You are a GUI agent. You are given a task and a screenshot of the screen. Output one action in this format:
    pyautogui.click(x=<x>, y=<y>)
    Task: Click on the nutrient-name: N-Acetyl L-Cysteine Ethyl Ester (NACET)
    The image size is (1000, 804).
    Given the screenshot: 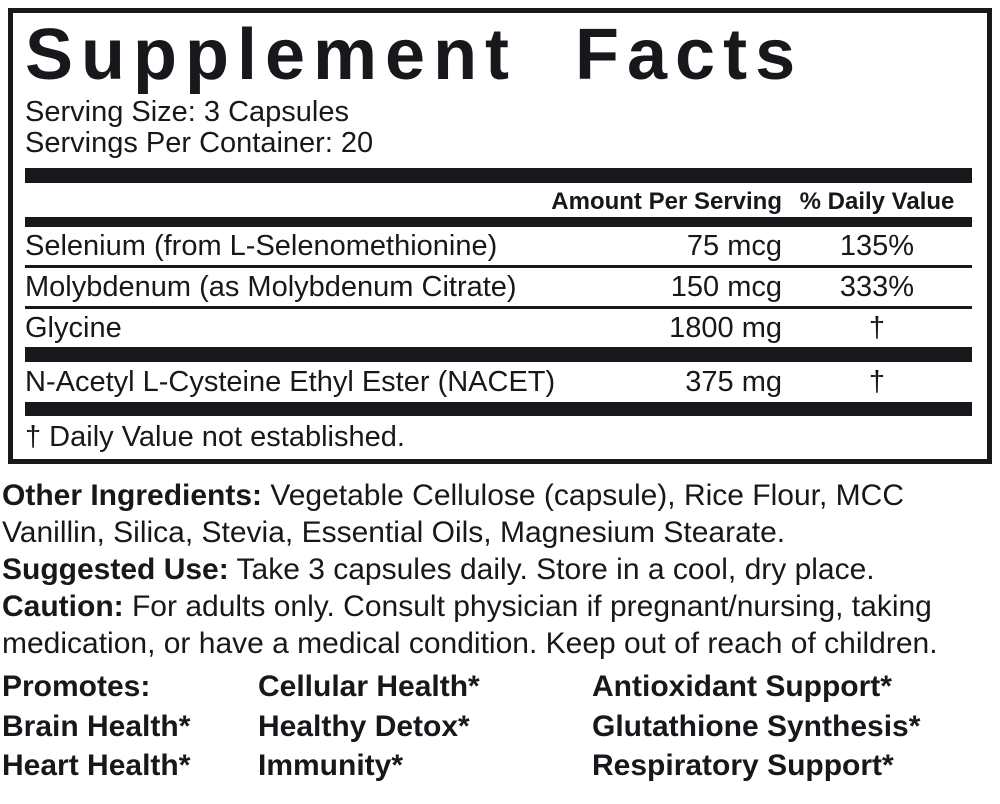 What is the action you would take?
    pyautogui.click(x=290, y=382)
    